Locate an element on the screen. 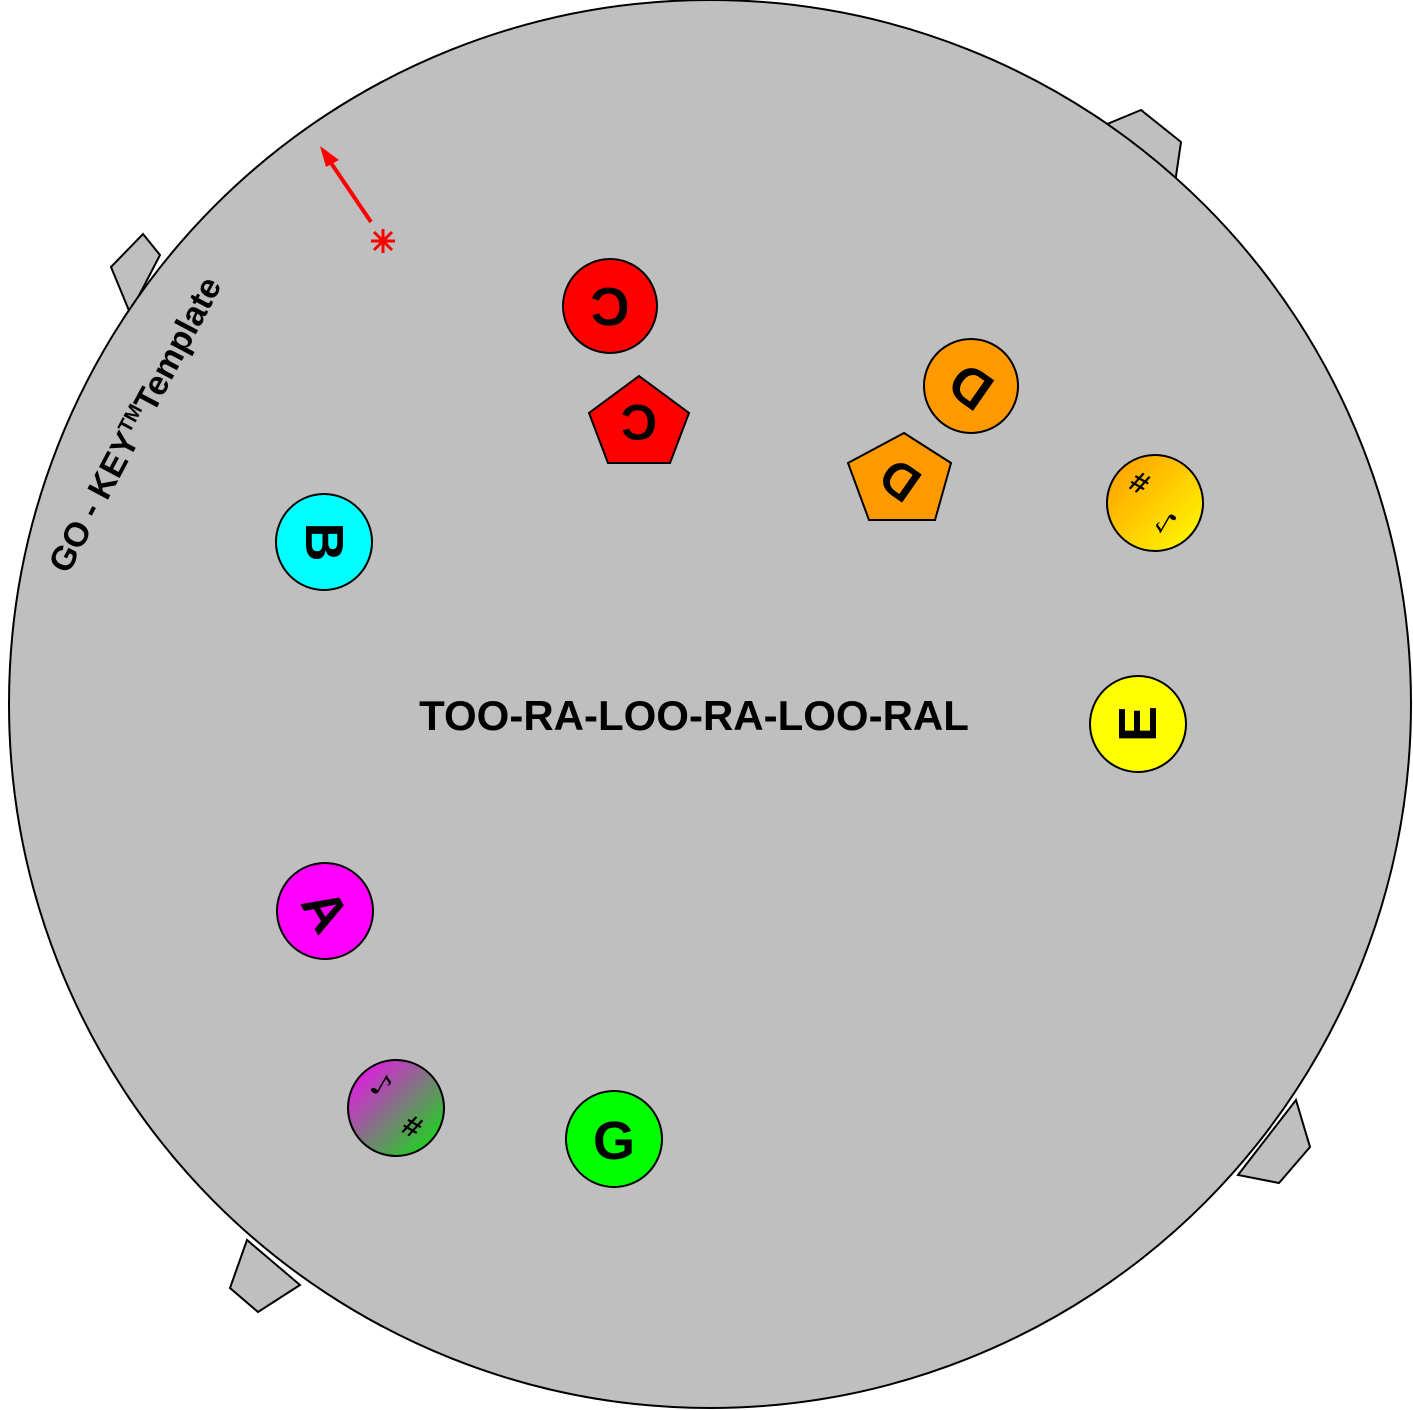 The width and height of the screenshot is (1413, 1410). note-a-circle: A is located at coordinates (325, 911).